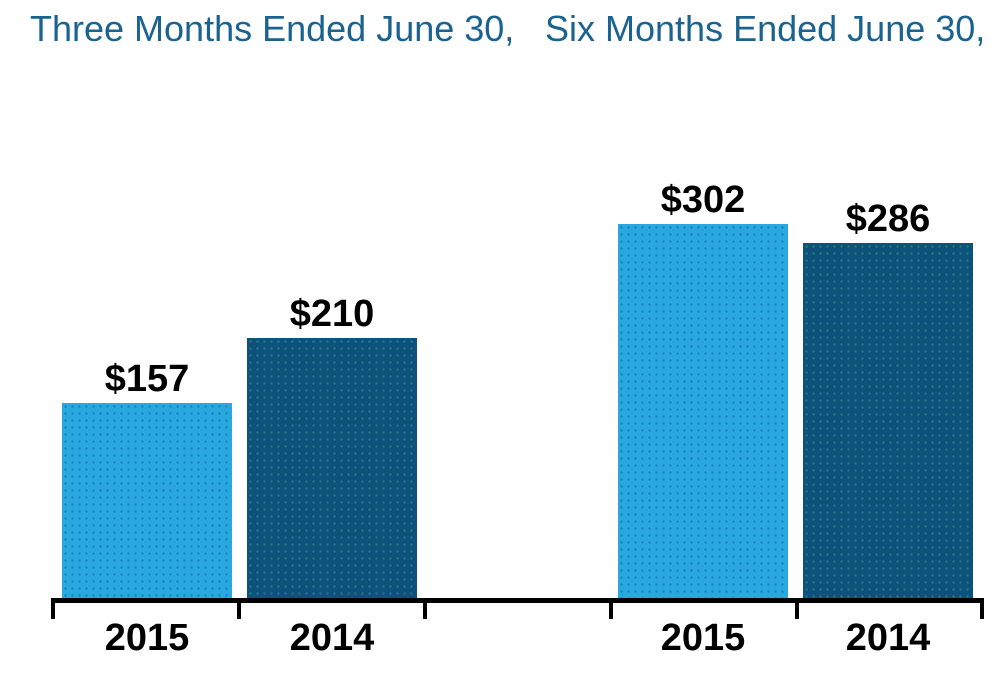  I want to click on group-title-three-months: Three Months Ended June 30,, so click(272, 28).